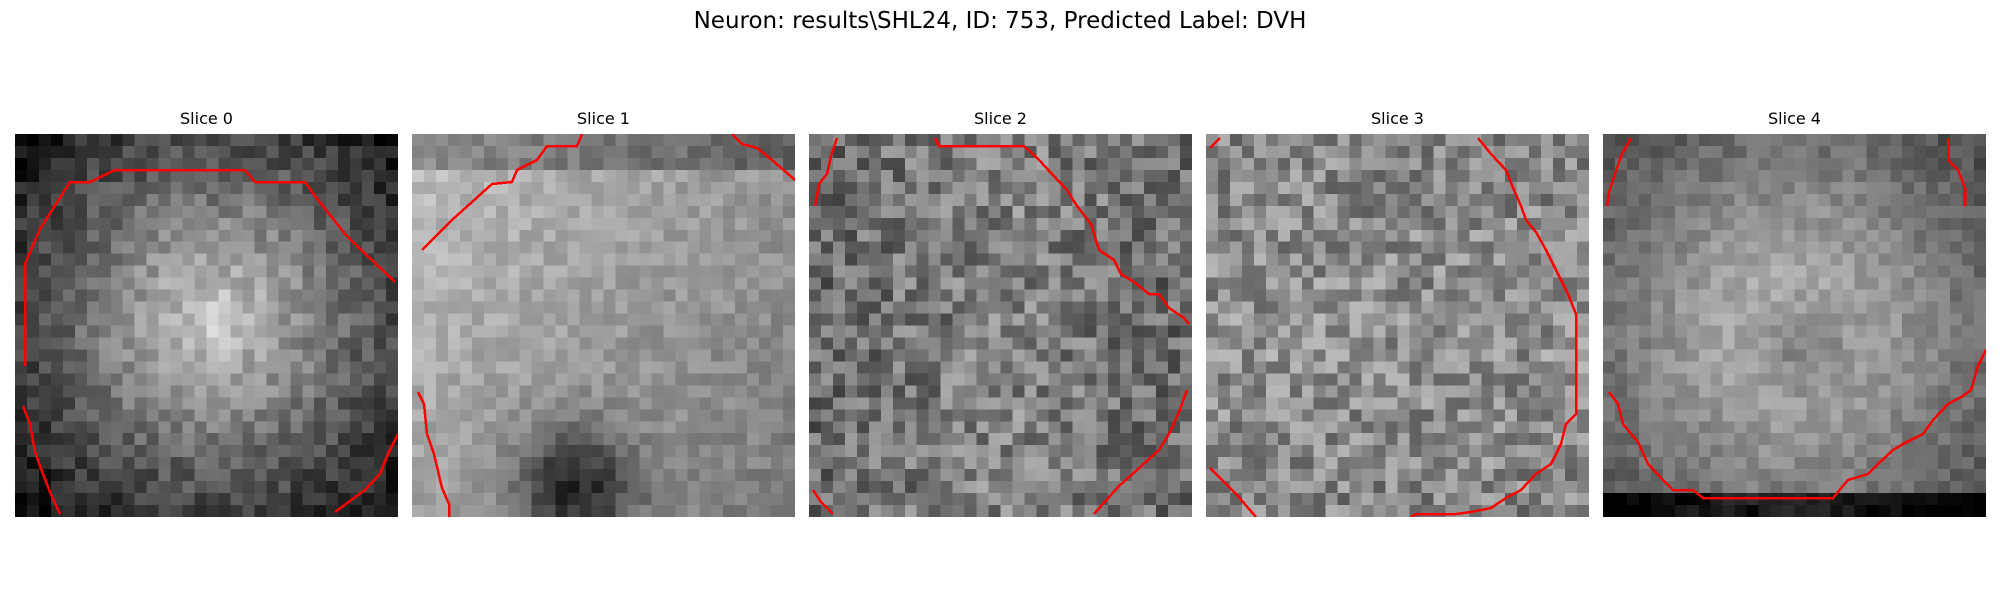 The width and height of the screenshot is (2000, 600). What do you see at coordinates (206, 118) in the screenshot?
I see `panel-title-0: Slice 0` at bounding box center [206, 118].